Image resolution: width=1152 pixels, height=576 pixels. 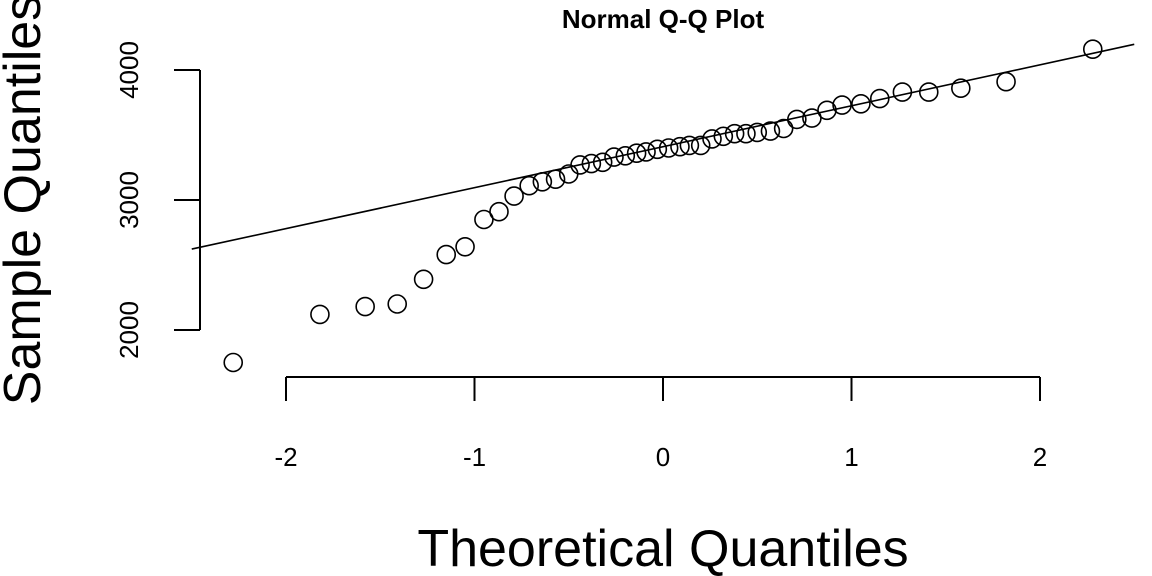 I want to click on x-tick-label: -1, so click(x=474, y=457).